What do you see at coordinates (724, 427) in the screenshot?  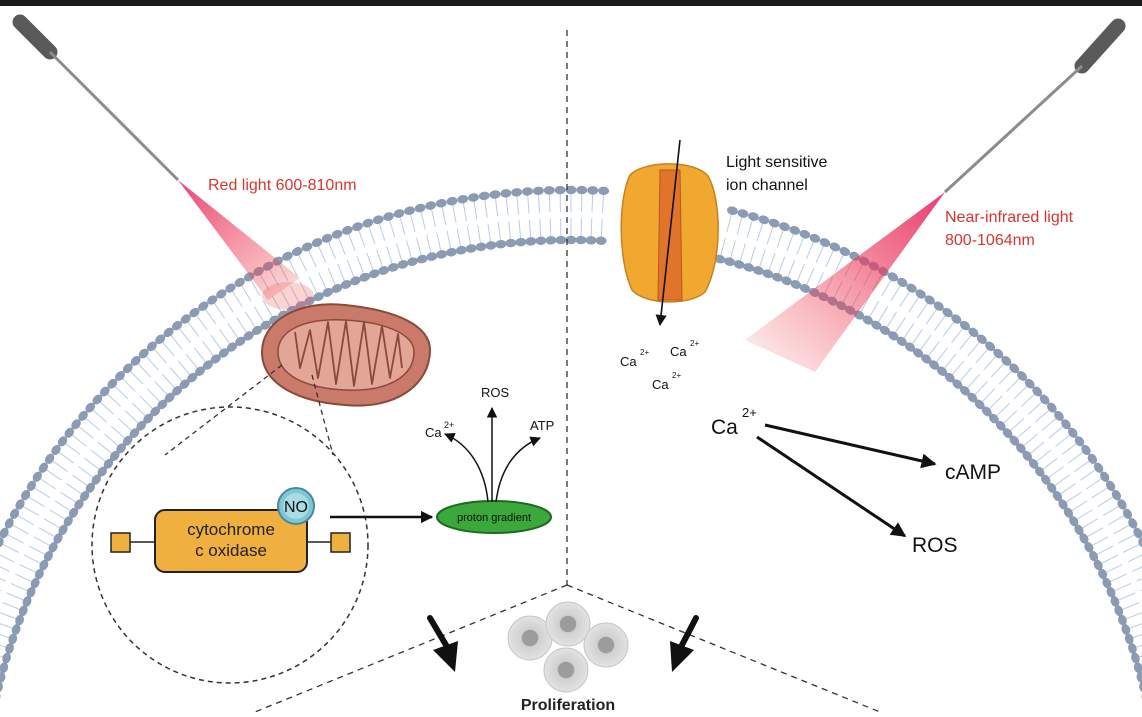 I see `ca-main-label: Ca` at bounding box center [724, 427].